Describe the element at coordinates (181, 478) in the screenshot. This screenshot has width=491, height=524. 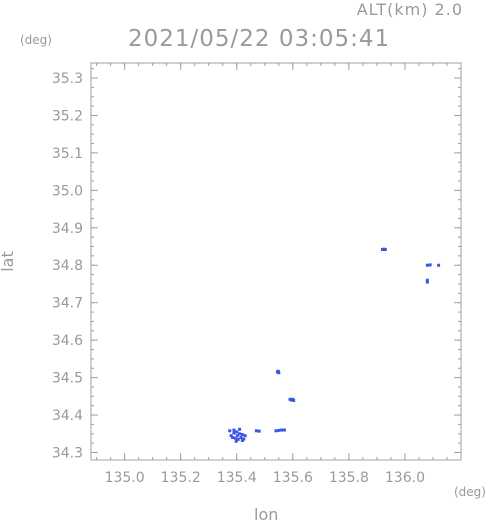
I see `x-tick-label: 135.2` at that location.